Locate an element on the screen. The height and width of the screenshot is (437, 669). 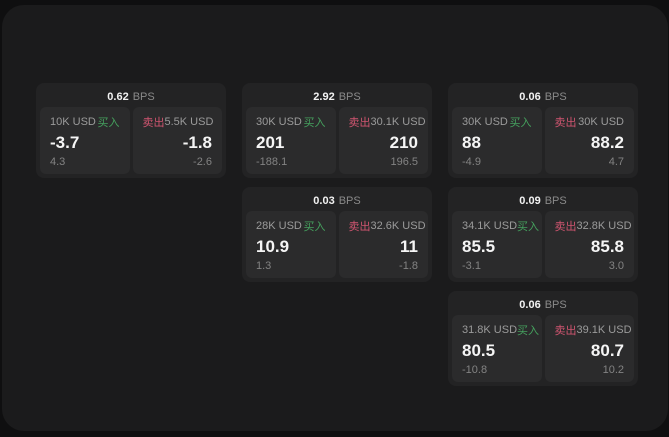
bps-value: 0.09 is located at coordinates (530, 201).